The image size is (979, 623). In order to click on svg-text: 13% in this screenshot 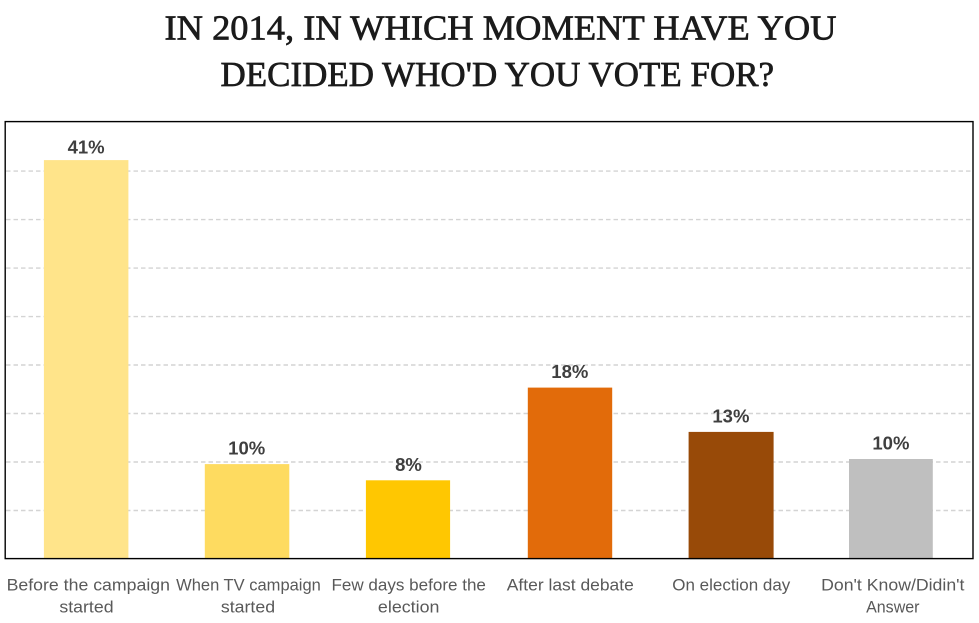, I will do `click(730, 416)`.